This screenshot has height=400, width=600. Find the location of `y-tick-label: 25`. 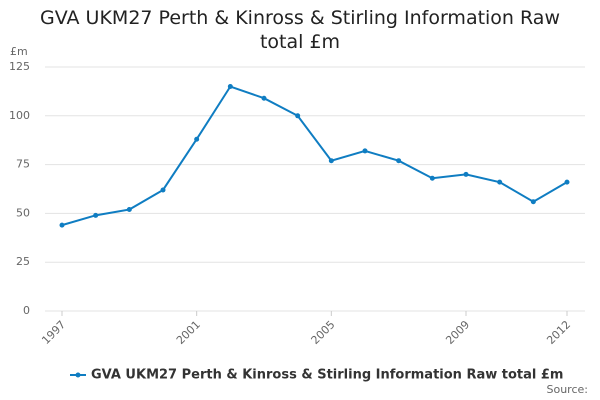

y-tick-label: 25 is located at coordinates (23, 261).